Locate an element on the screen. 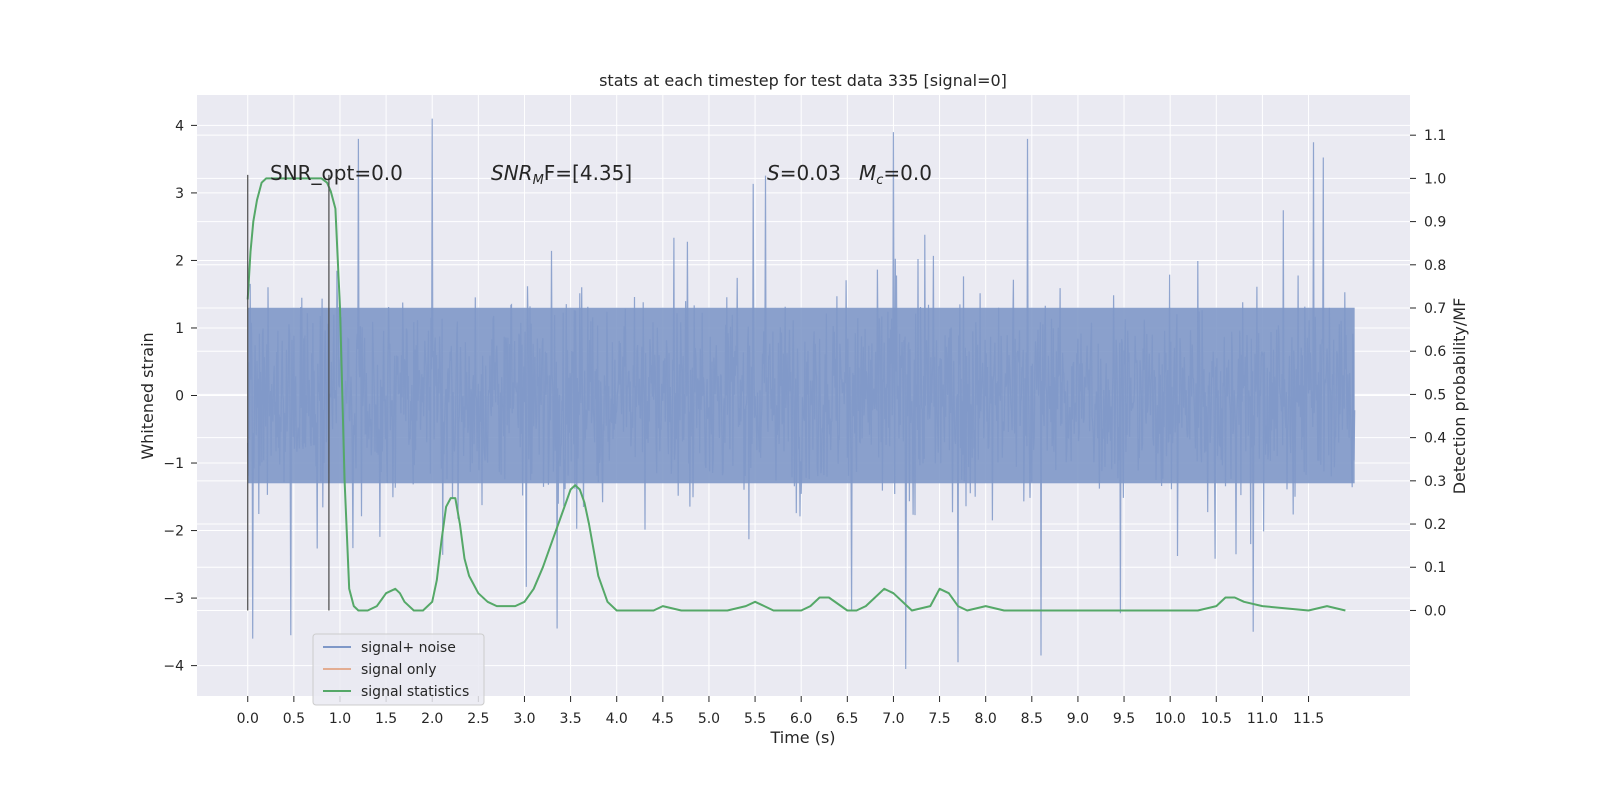  x-tick-label: 2.0 is located at coordinates (432, 719).